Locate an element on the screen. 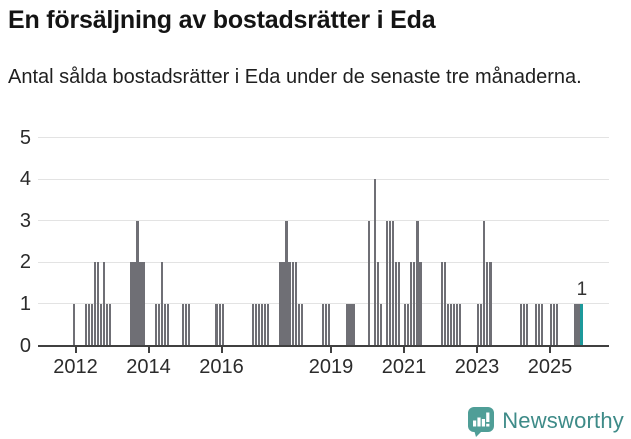 The height and width of the screenshot is (439, 631). y-tick-label: 1 is located at coordinates (25, 303).